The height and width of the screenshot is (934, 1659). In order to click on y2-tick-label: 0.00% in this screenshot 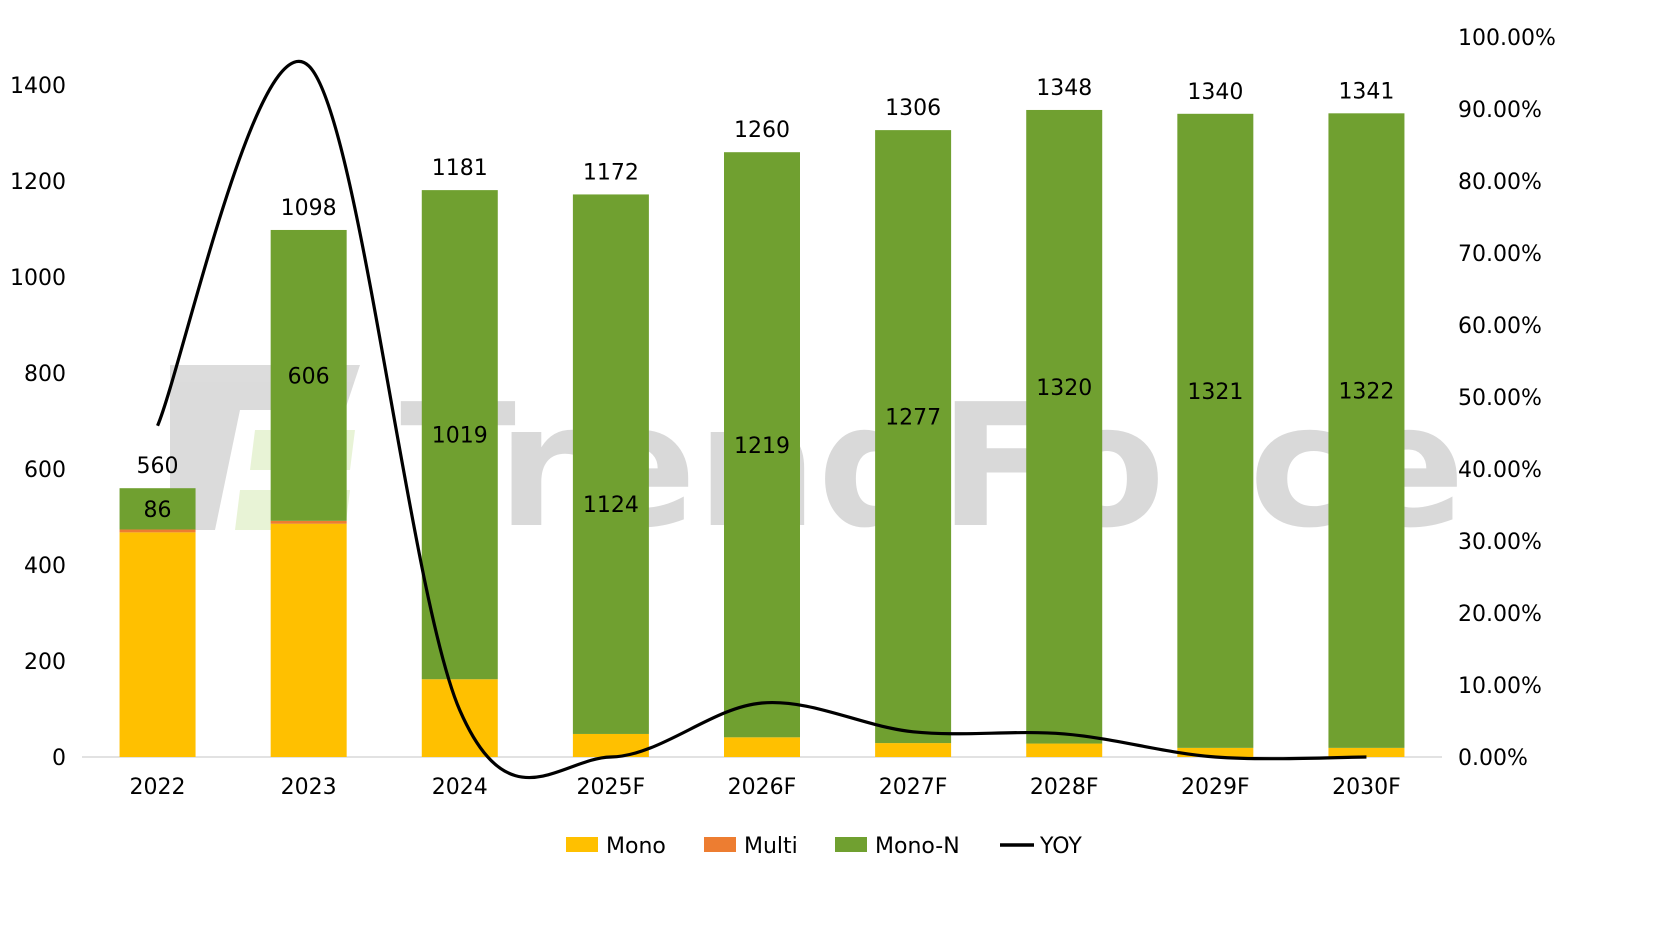, I will do `click(1493, 758)`.